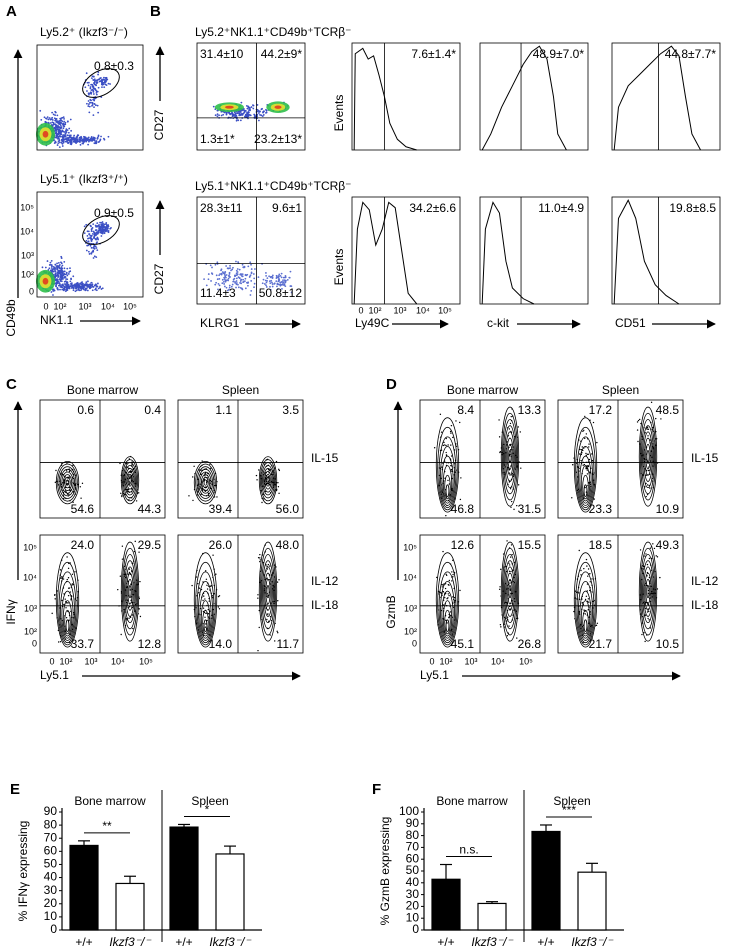  I want to click on quadrant-percent: 56.0, so click(288, 509).